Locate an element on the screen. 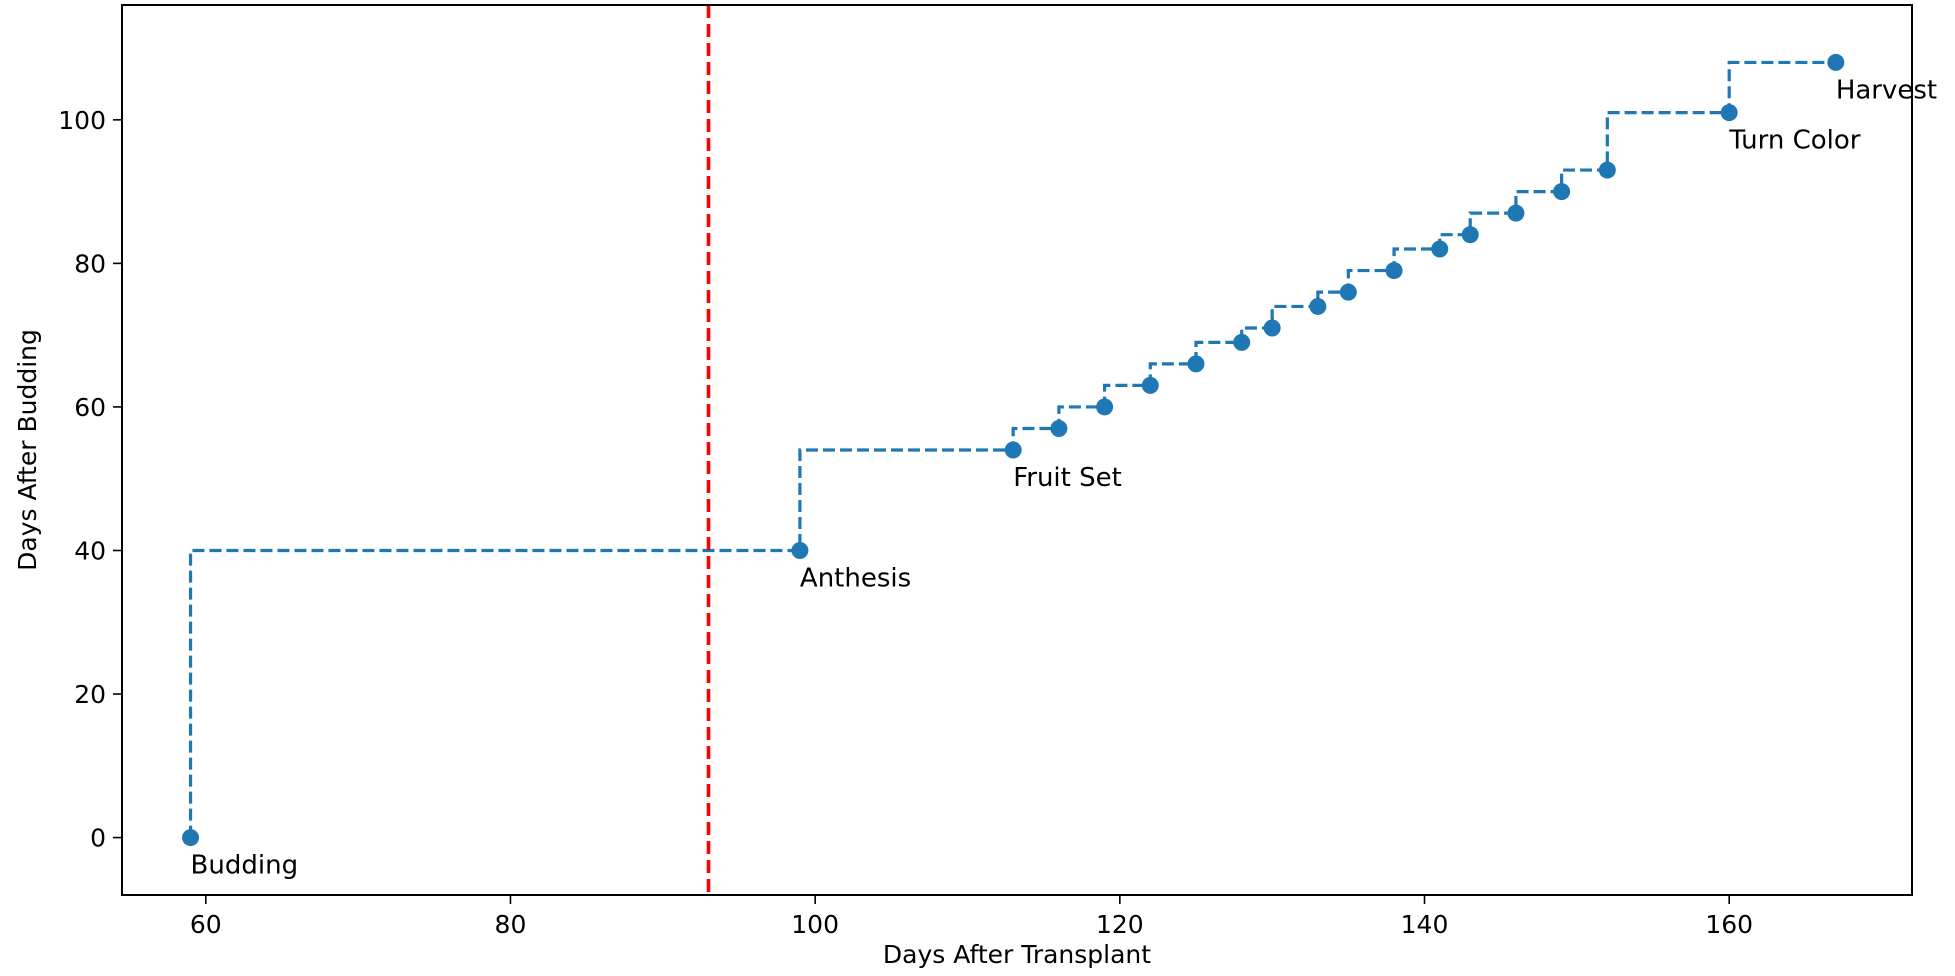 Image resolution: width=1955 pixels, height=976 pixels. y-tick-label: 40 is located at coordinates (90, 550).